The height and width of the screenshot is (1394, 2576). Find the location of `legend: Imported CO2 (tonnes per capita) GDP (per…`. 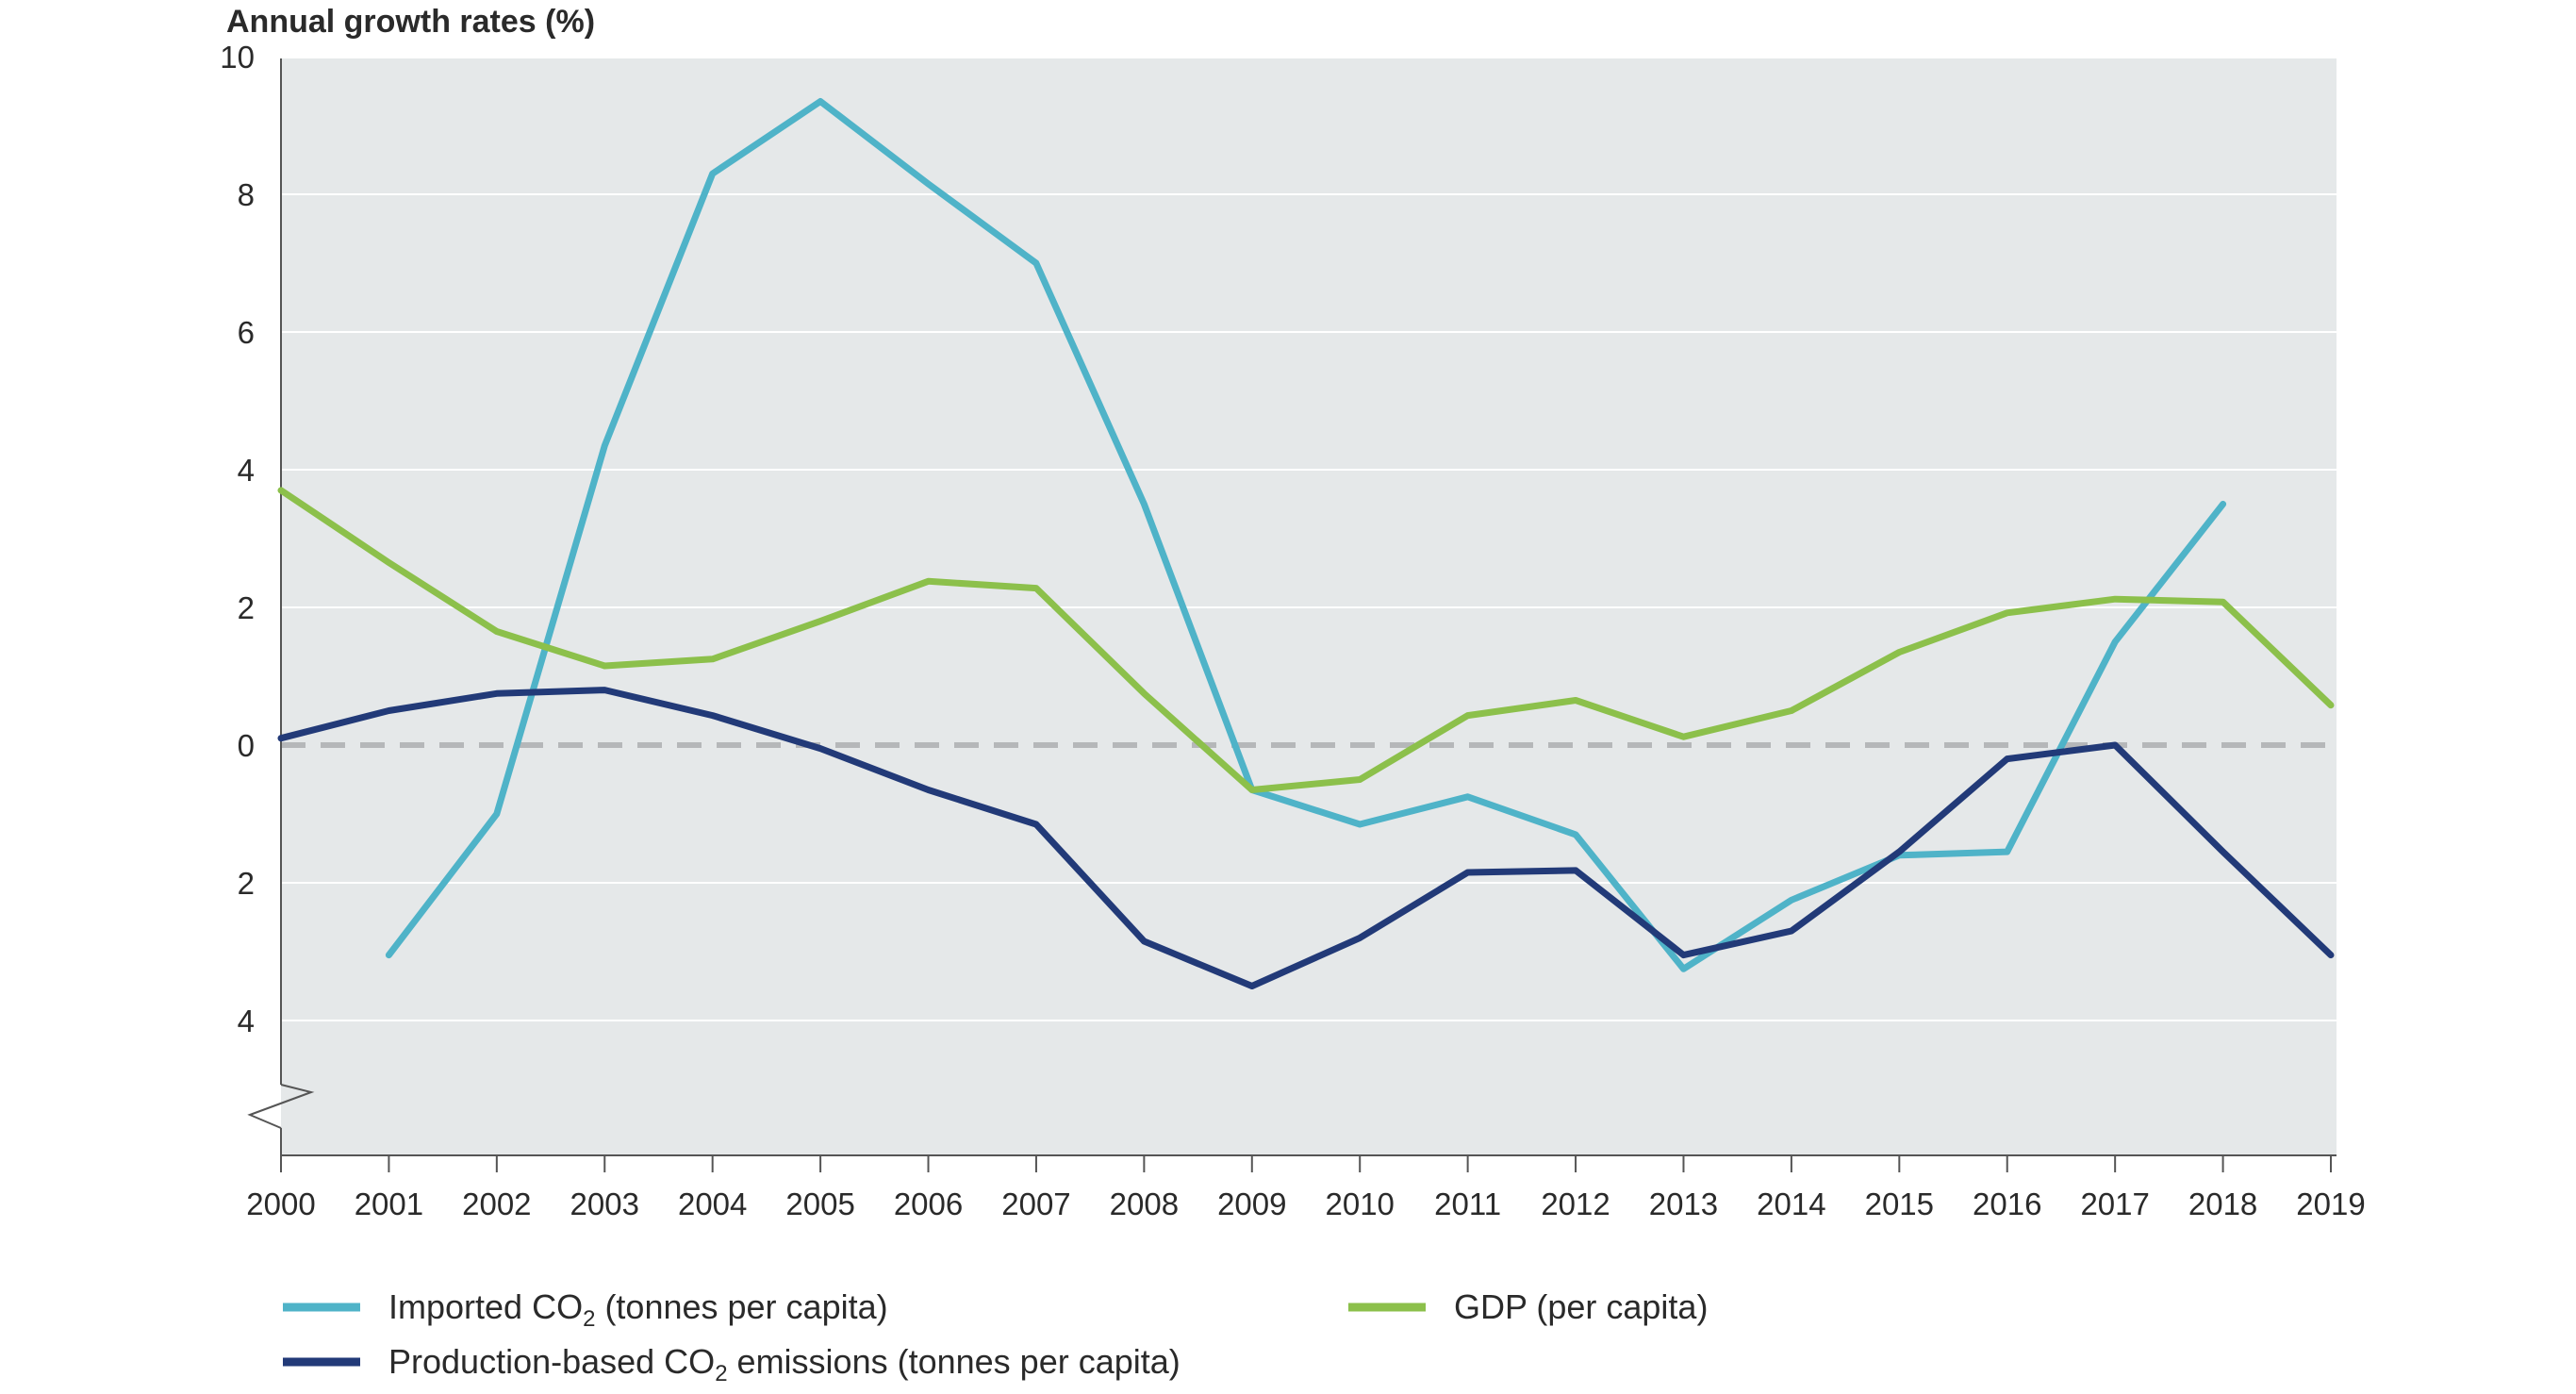

legend: Imported CO2 (tonnes per capita) GDP (per… is located at coordinates (995, 1336).